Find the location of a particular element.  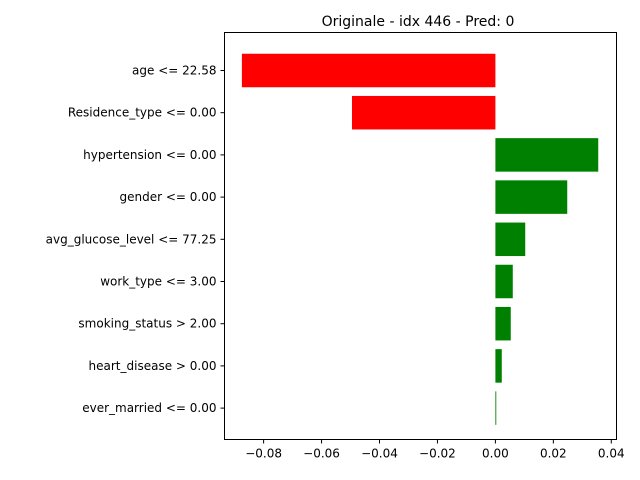

y-tick-label: work_type <= 3.00 is located at coordinates (158, 282).